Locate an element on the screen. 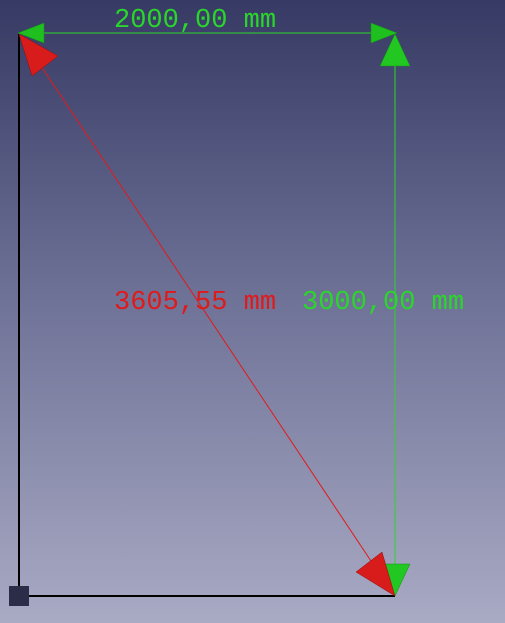 The height and width of the screenshot is (623, 505). origin-square-icon is located at coordinates (19, 596).